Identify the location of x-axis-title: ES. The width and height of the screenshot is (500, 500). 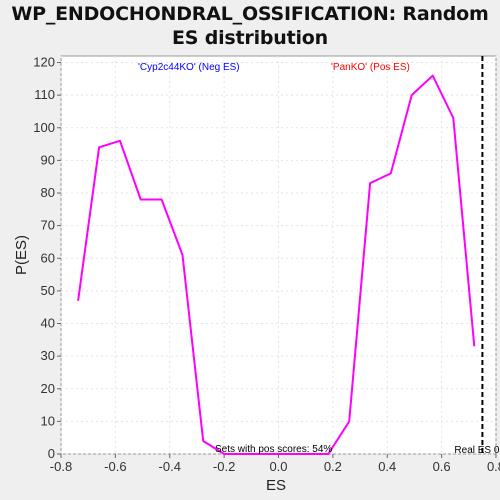
(276, 485).